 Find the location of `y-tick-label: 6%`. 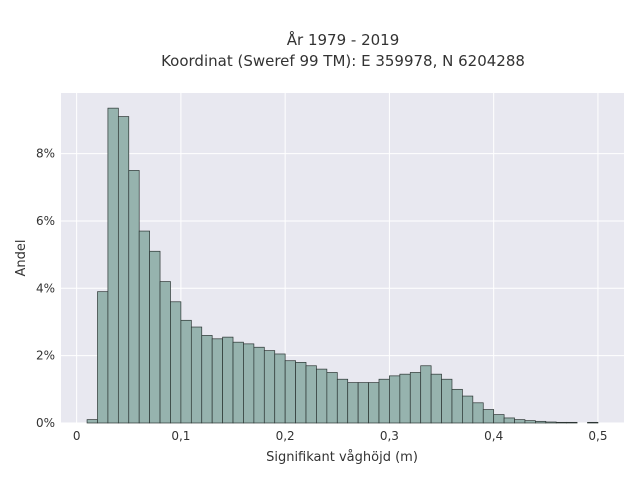

y-tick-label: 6% is located at coordinates (45, 221).